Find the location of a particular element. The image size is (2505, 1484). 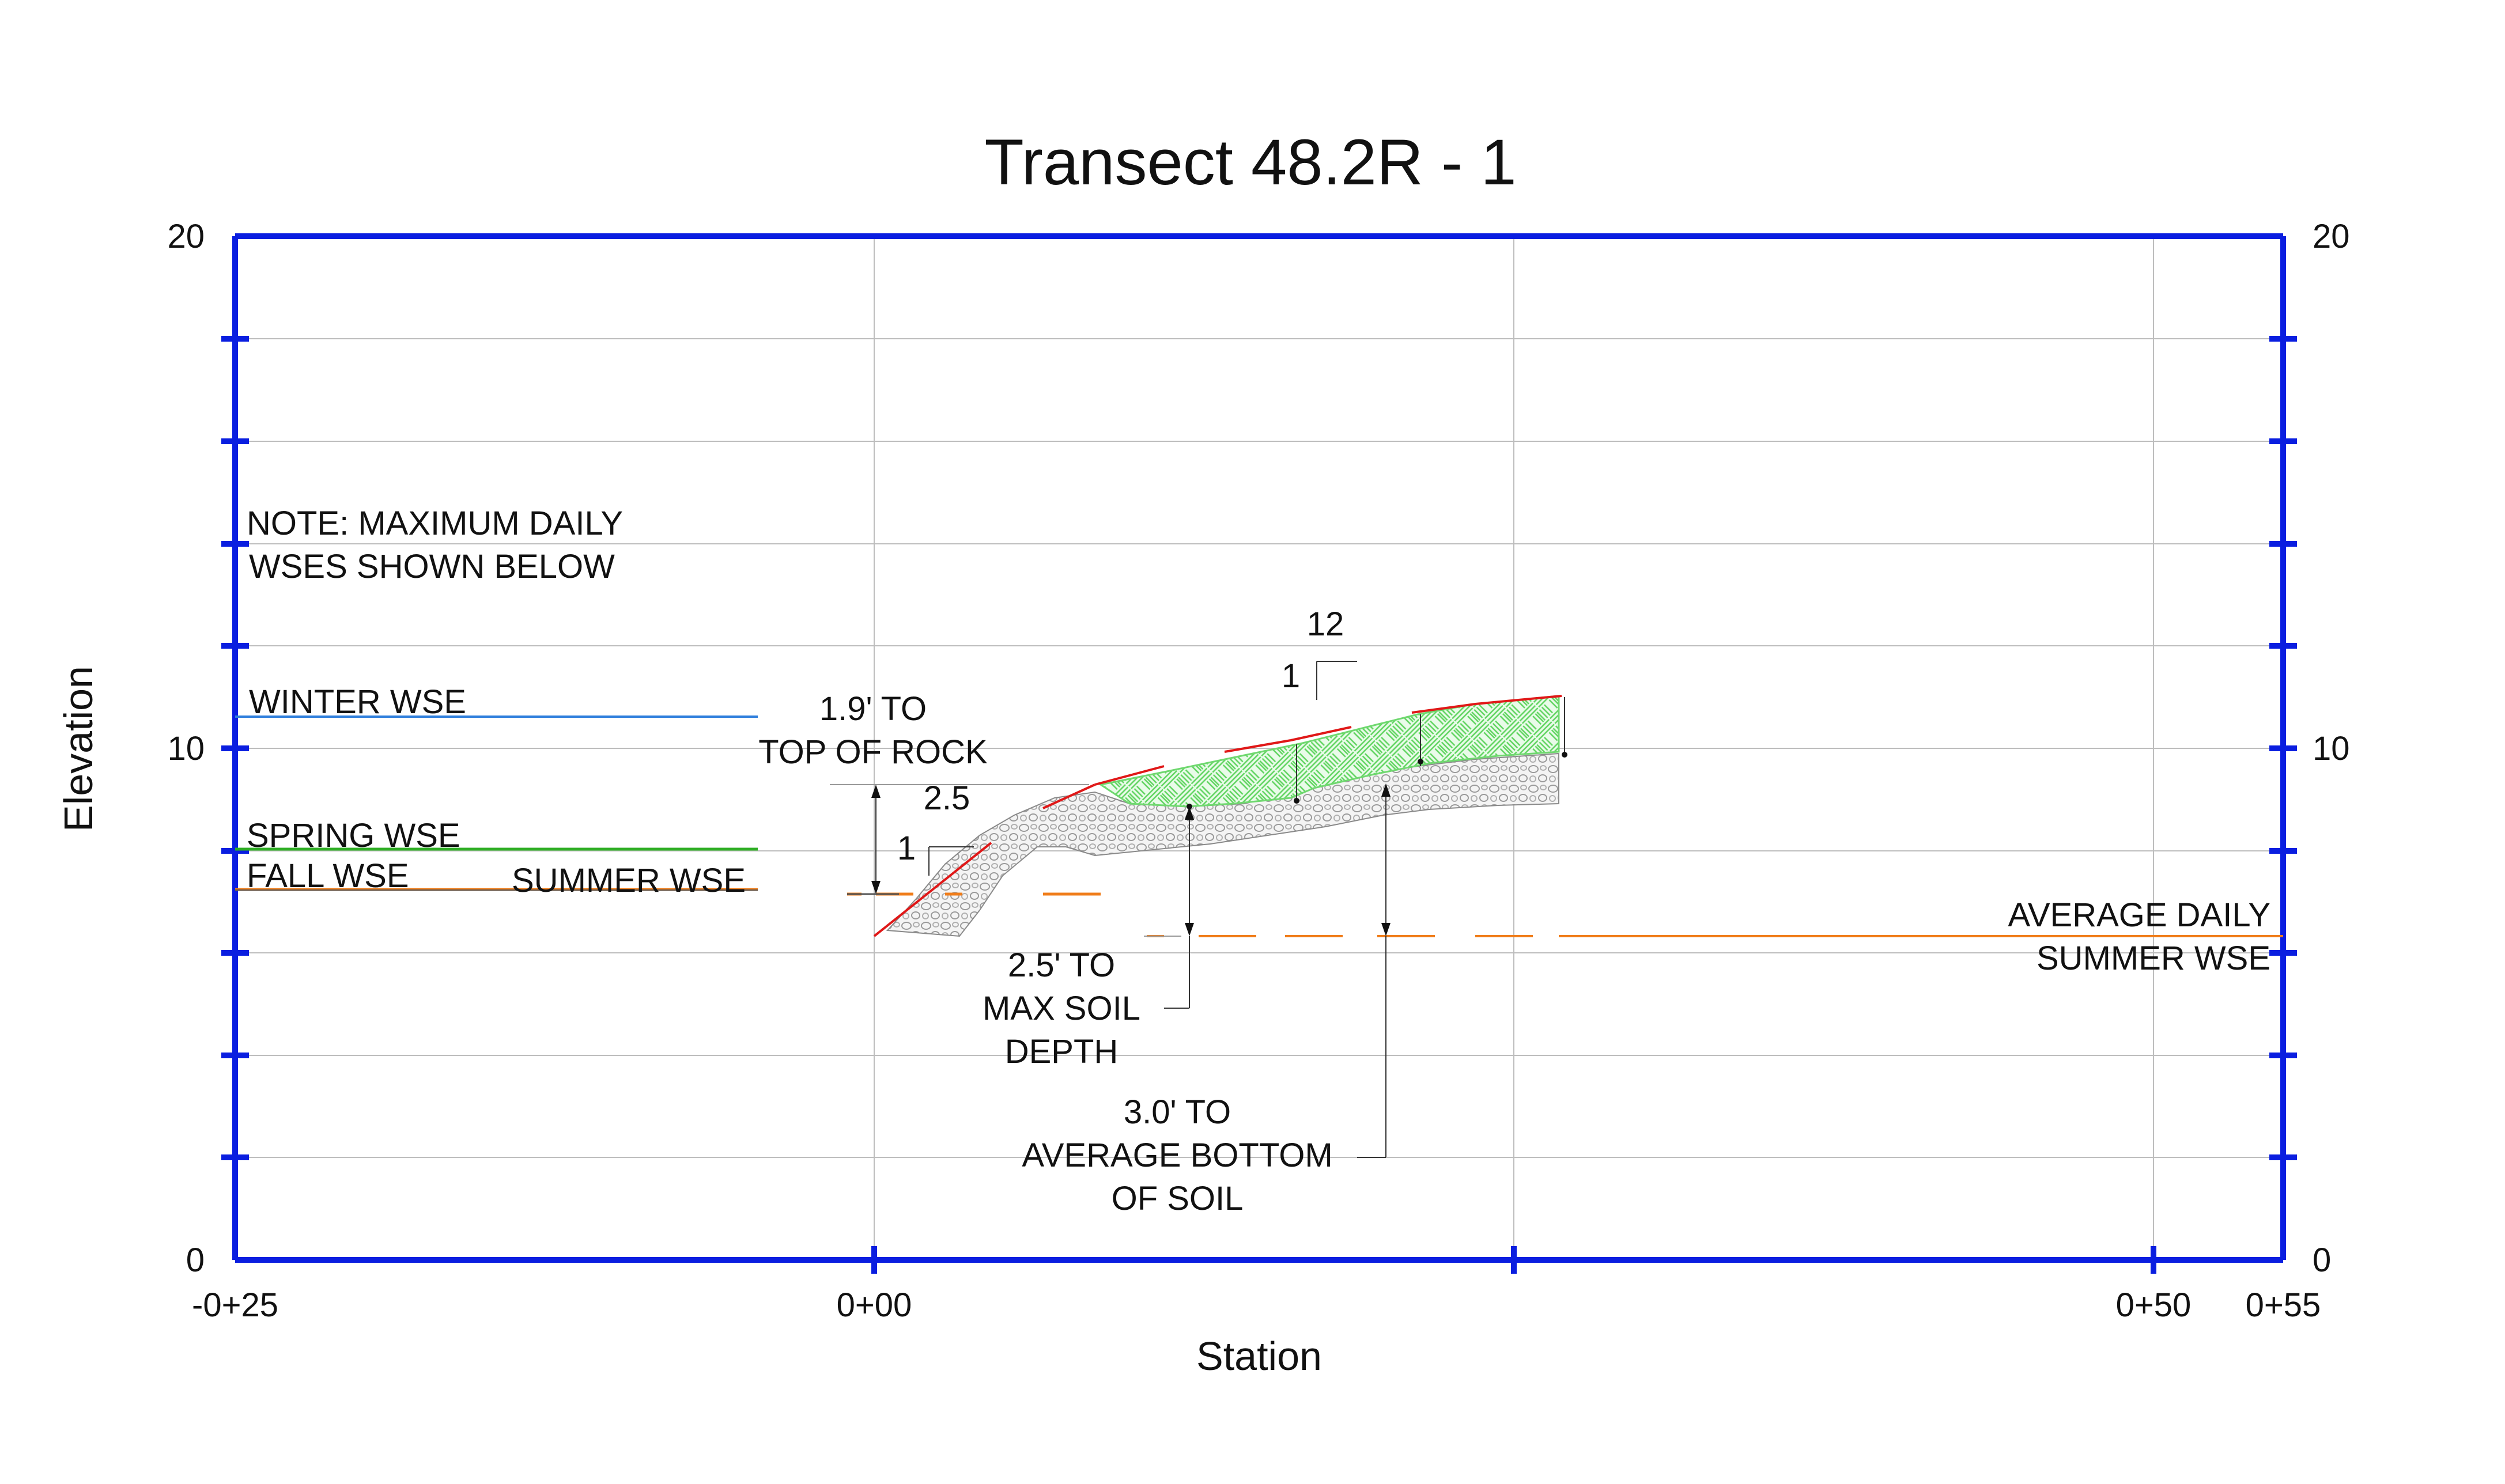

chart-title: Transect 48.2R - 1 is located at coordinates (1250, 162).